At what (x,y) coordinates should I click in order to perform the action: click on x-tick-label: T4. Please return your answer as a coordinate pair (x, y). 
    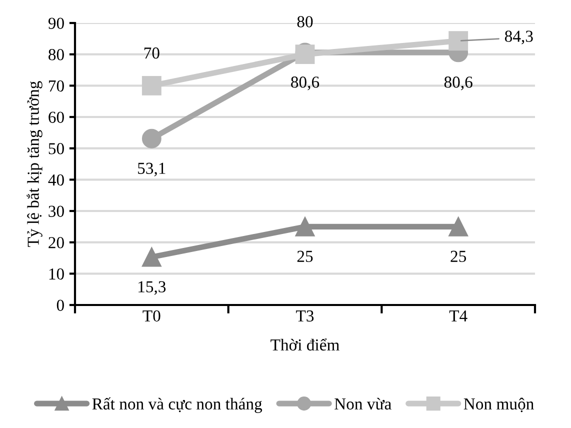
    Looking at the image, I should click on (458, 316).